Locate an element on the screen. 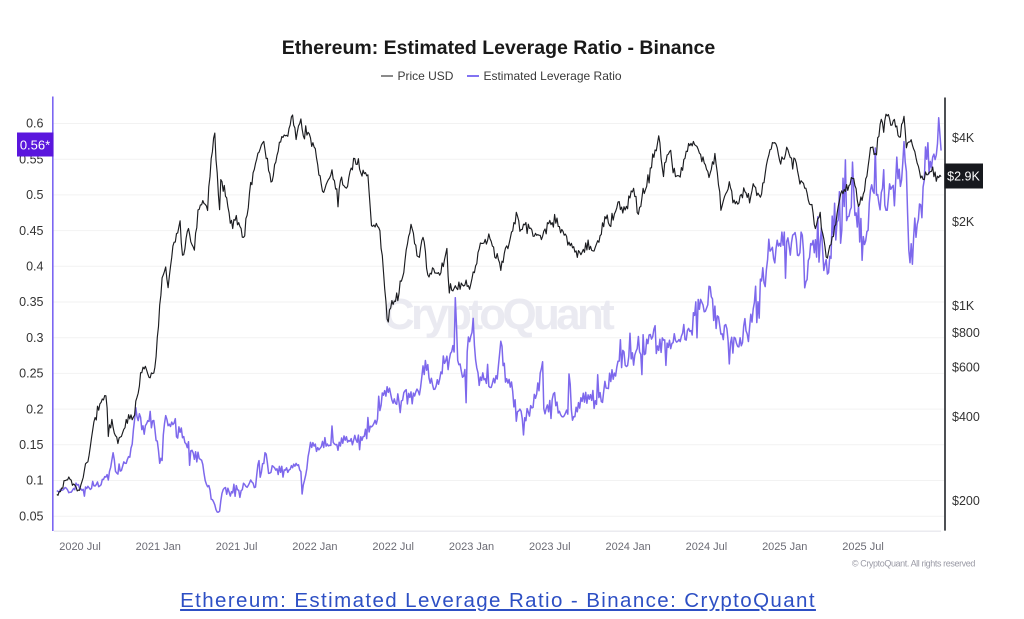 The height and width of the screenshot is (619, 1024). svg-text: 2021 Jan is located at coordinates (158, 547).